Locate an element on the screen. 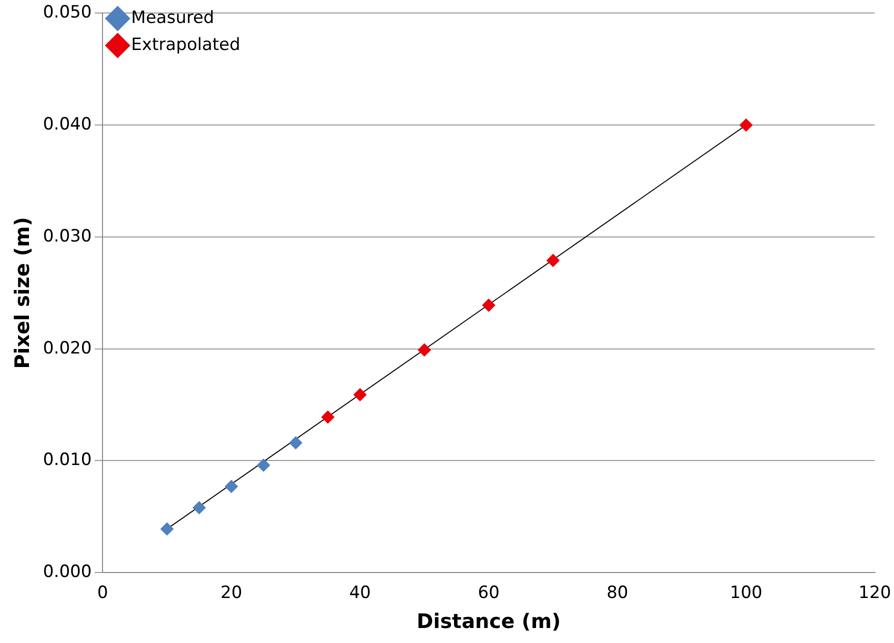 The width and height of the screenshot is (894, 643). x-tick-label: 20 is located at coordinates (231, 593).